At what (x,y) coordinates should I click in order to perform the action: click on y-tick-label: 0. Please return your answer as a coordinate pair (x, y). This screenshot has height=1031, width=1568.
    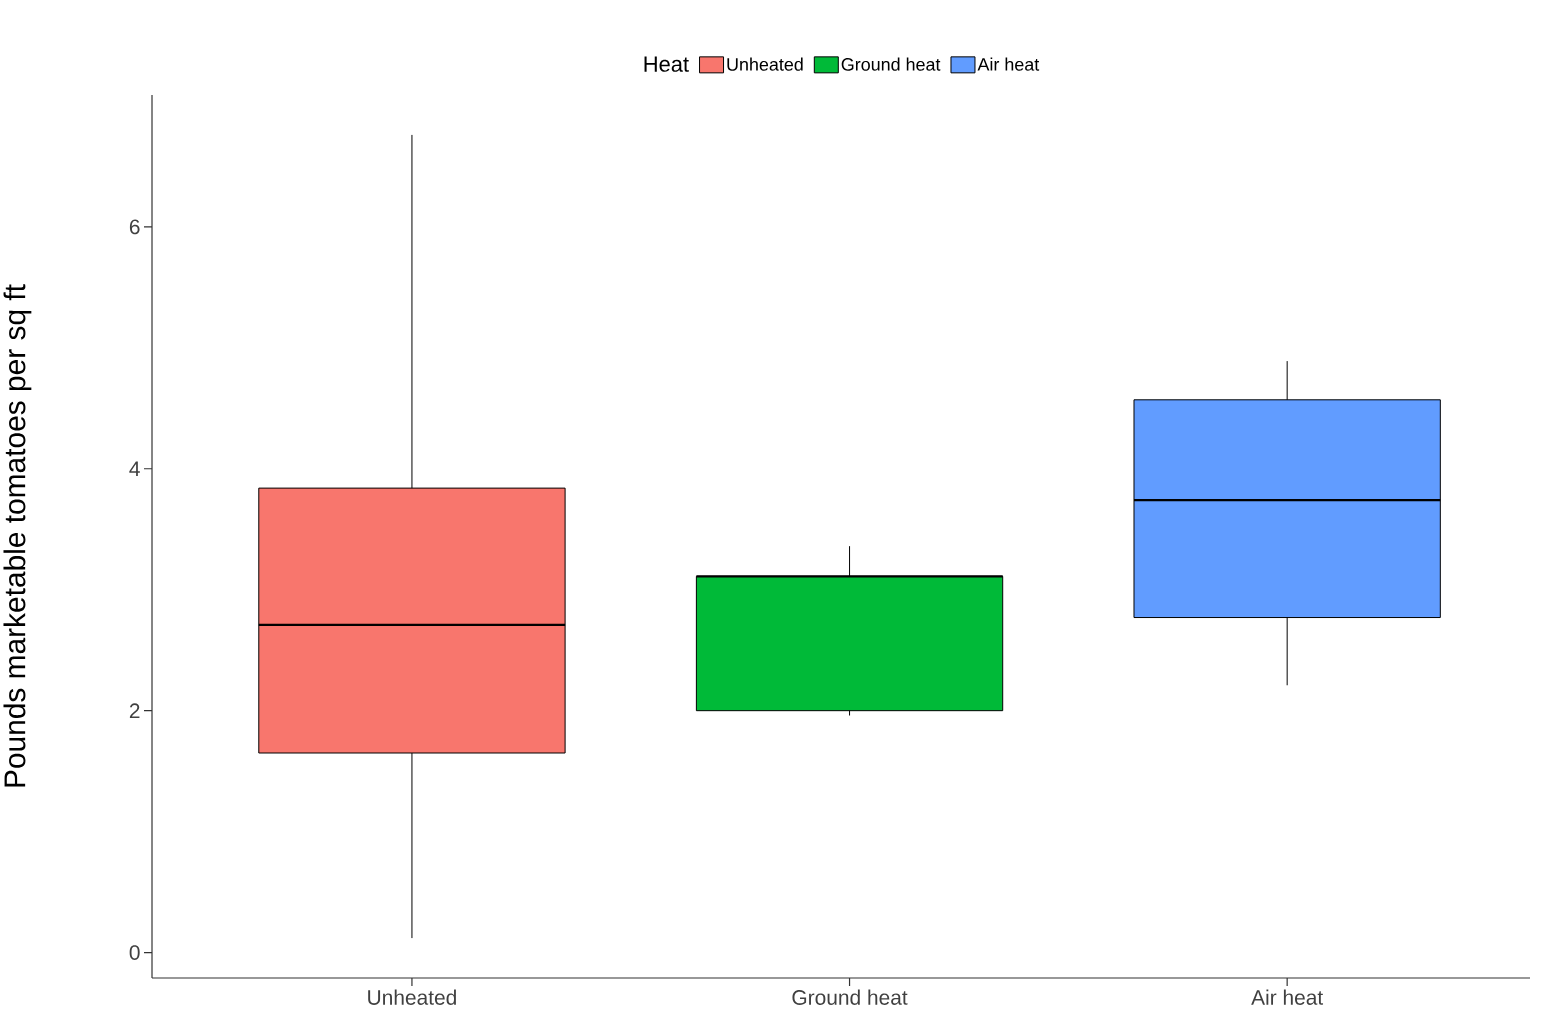
    Looking at the image, I should click on (134, 952).